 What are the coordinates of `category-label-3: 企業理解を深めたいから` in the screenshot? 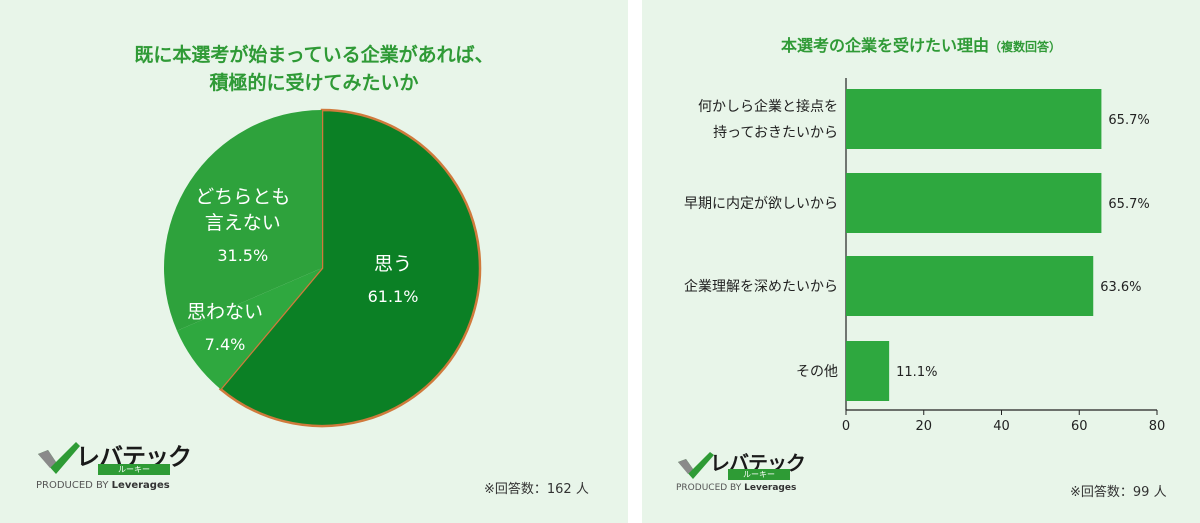 It's located at (761, 286).